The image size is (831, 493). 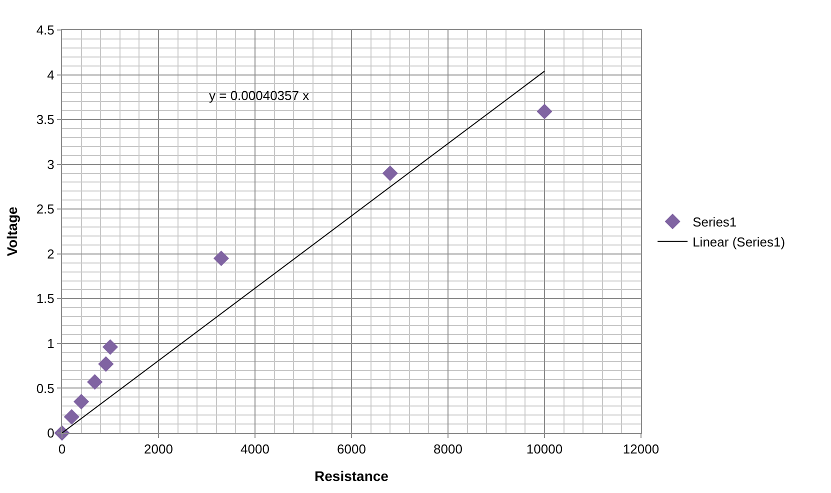 I want to click on y-tick-label: 1.5, so click(x=45, y=298).